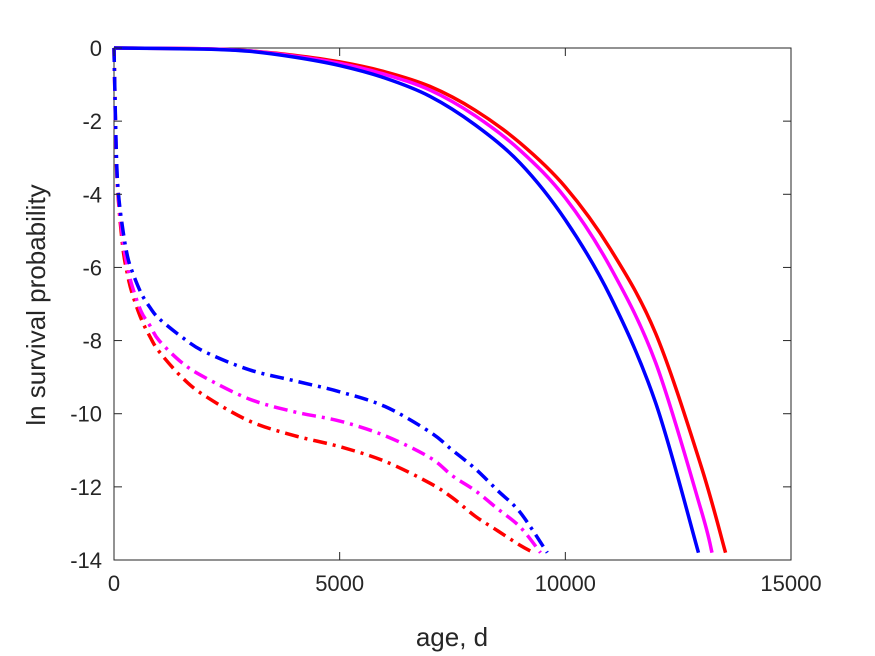 This screenshot has height=656, width=875. What do you see at coordinates (790, 583) in the screenshot?
I see `x-tick-label: 15000` at bounding box center [790, 583].